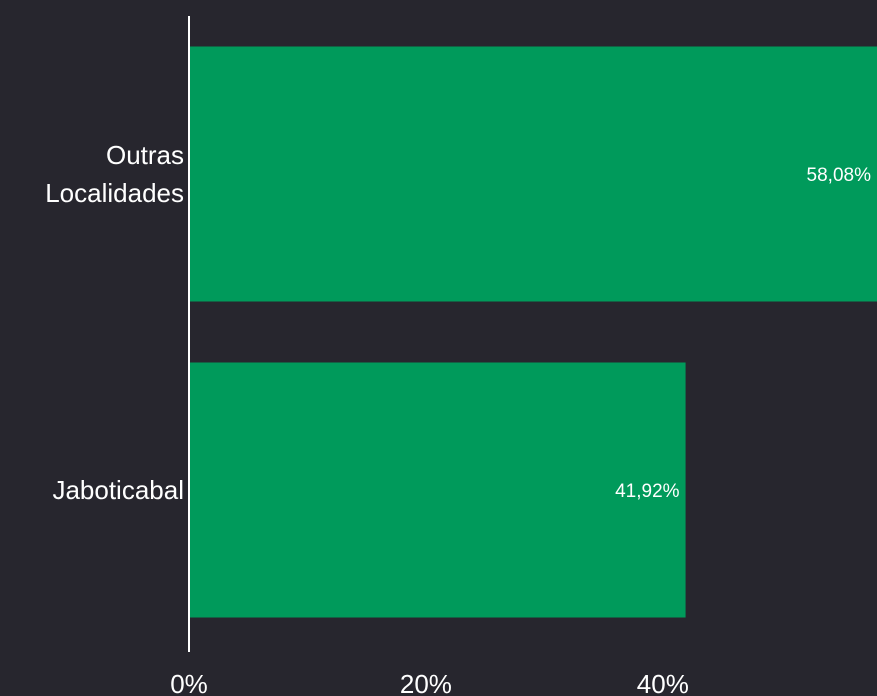 The width and height of the screenshot is (877, 696). Describe the element at coordinates (839, 175) in the screenshot. I see `bar-value-label: 58,08%` at that location.